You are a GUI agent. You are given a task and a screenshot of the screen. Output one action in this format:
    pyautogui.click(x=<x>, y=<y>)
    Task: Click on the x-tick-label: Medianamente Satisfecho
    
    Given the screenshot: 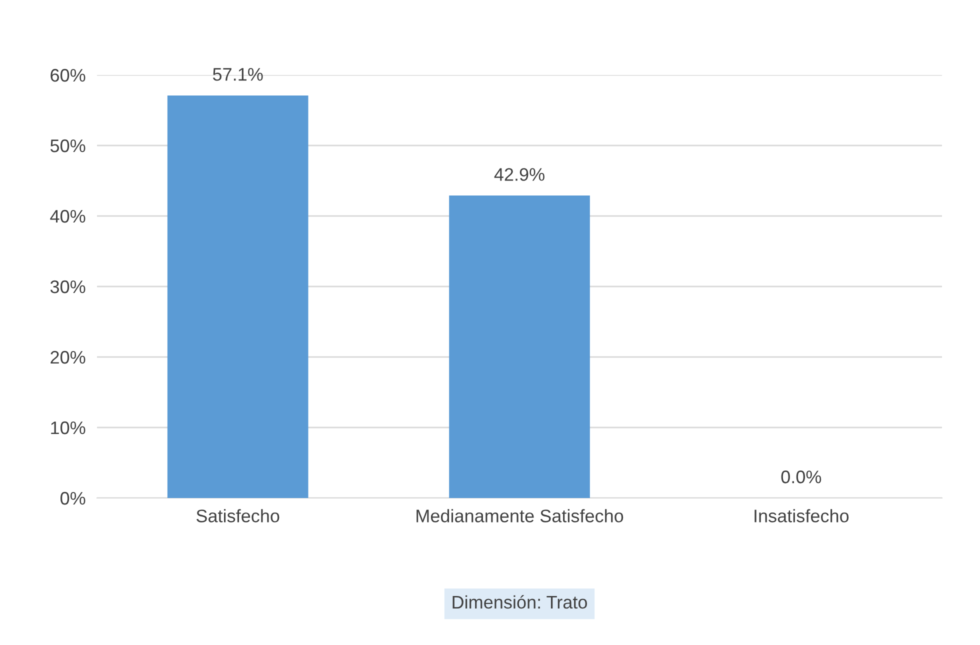 What is the action you would take?
    pyautogui.click(x=520, y=515)
    